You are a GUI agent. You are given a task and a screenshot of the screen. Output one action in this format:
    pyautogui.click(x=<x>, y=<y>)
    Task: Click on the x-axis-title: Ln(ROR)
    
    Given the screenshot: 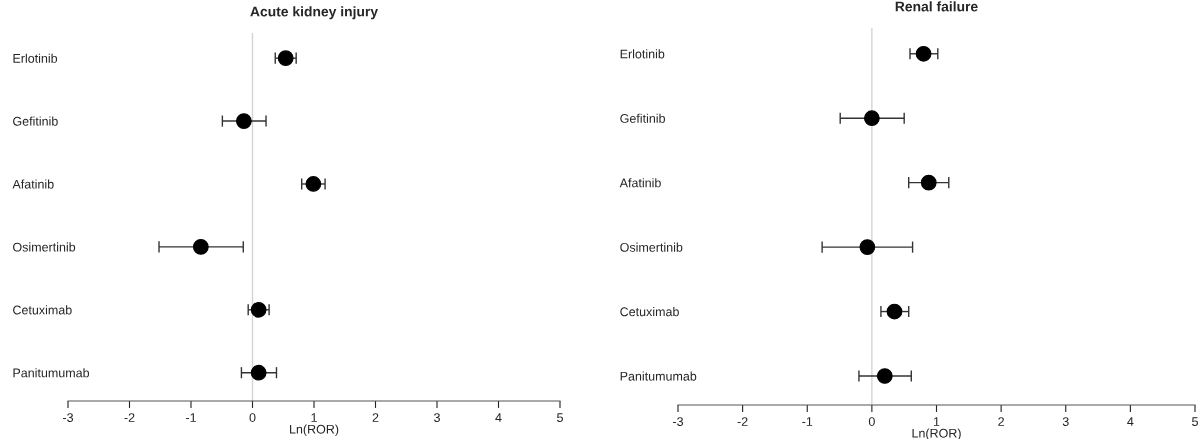 What is the action you would take?
    pyautogui.click(x=314, y=430)
    